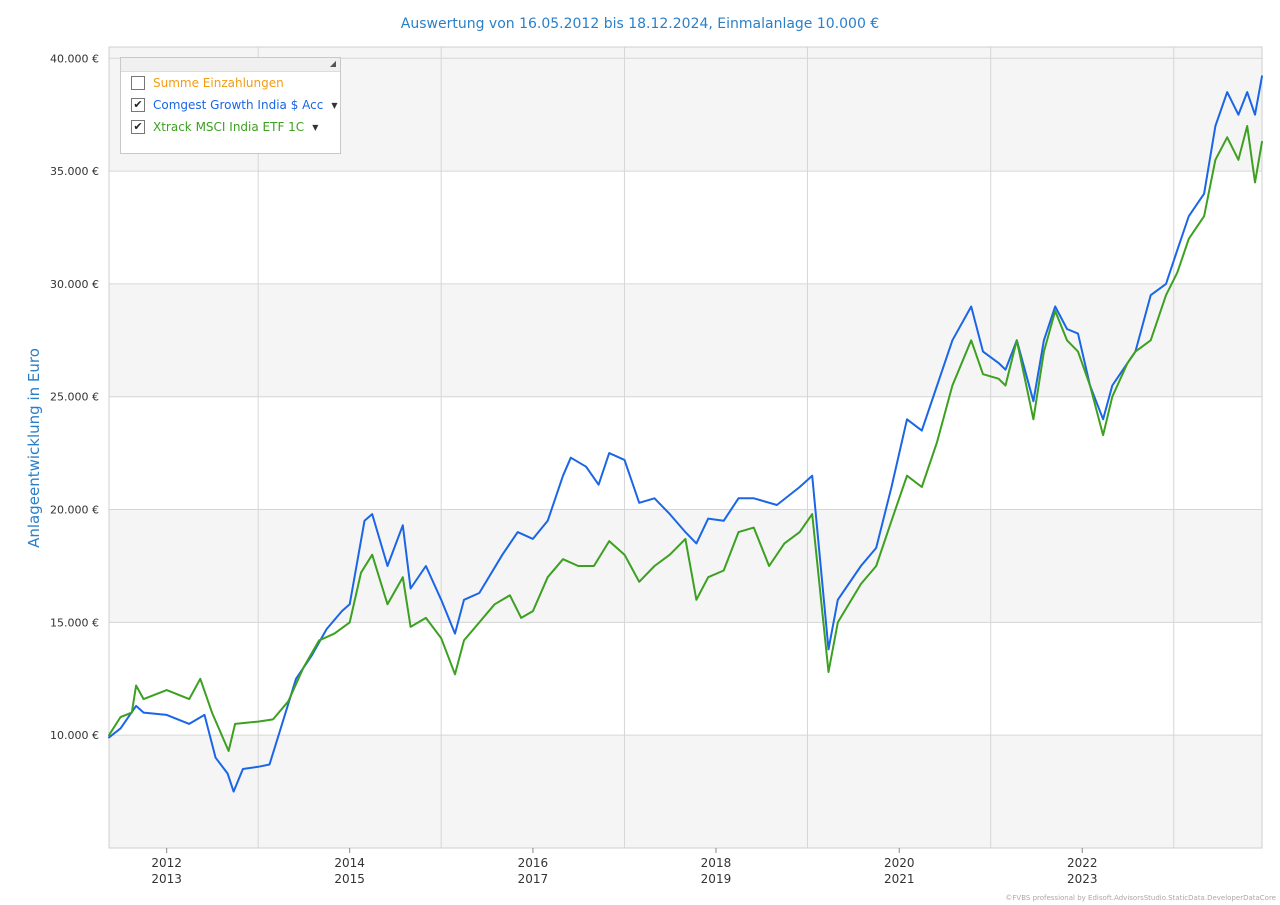 The width and height of the screenshot is (1280, 905). Describe the element at coordinates (899, 863) in the screenshot. I see `x-tick-label: 2020` at that location.